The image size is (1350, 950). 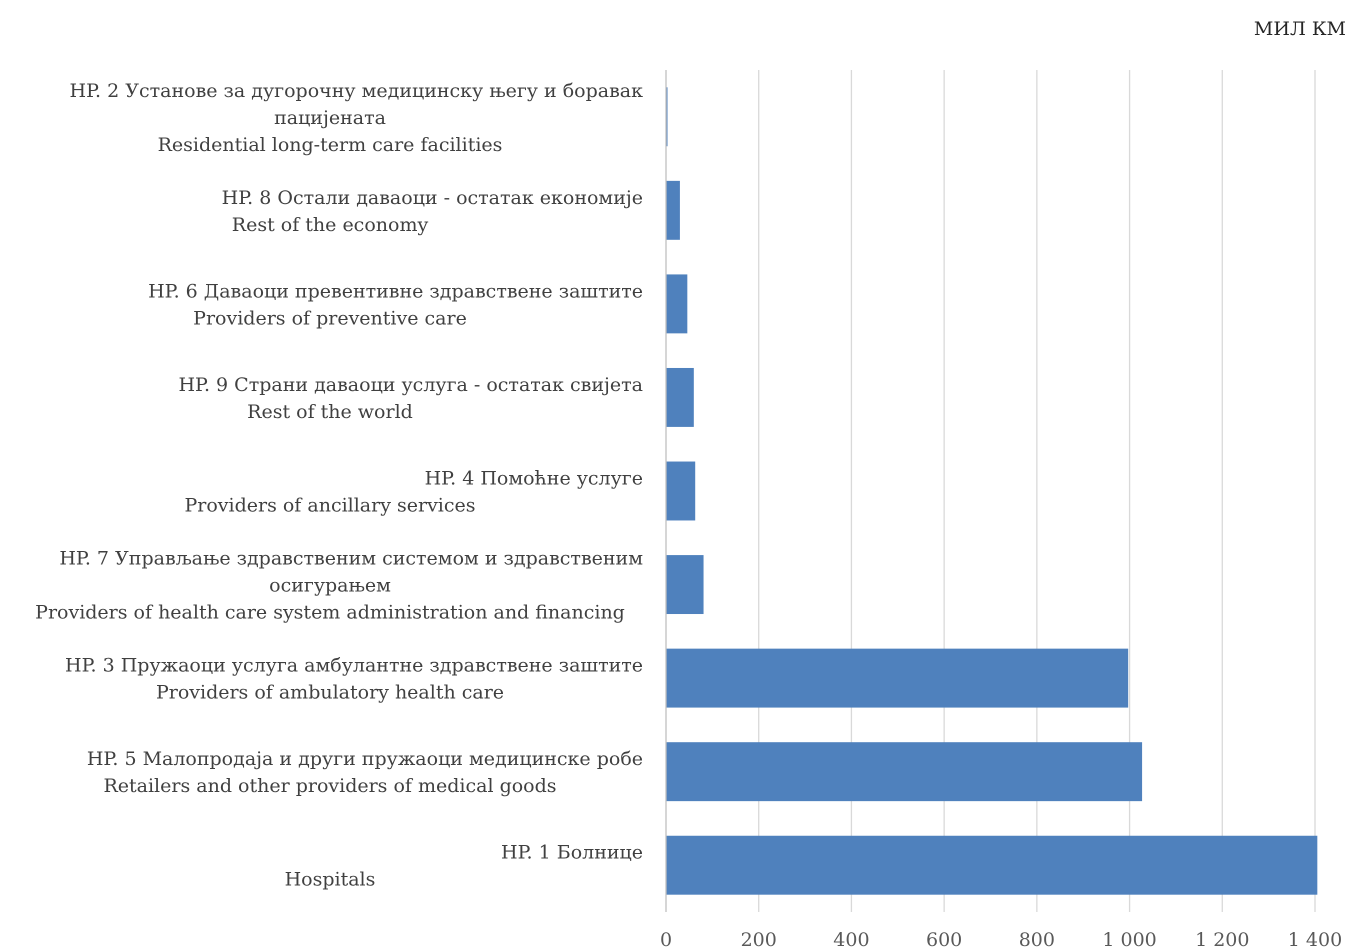 What do you see at coordinates (464, 866) in the screenshot?
I see `category-label: HP. 1 Болнице Hospitals` at bounding box center [464, 866].